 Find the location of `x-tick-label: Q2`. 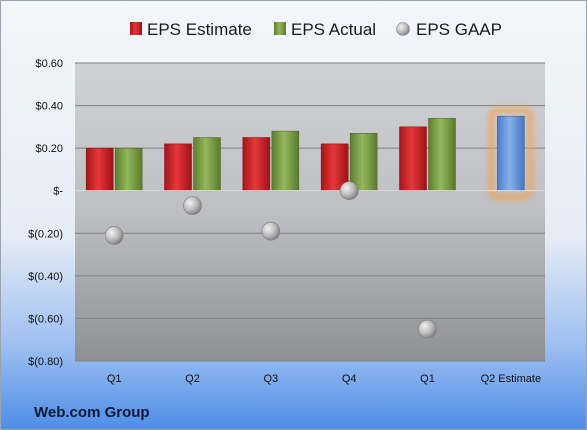

x-tick-label: Q2 is located at coordinates (192, 379).